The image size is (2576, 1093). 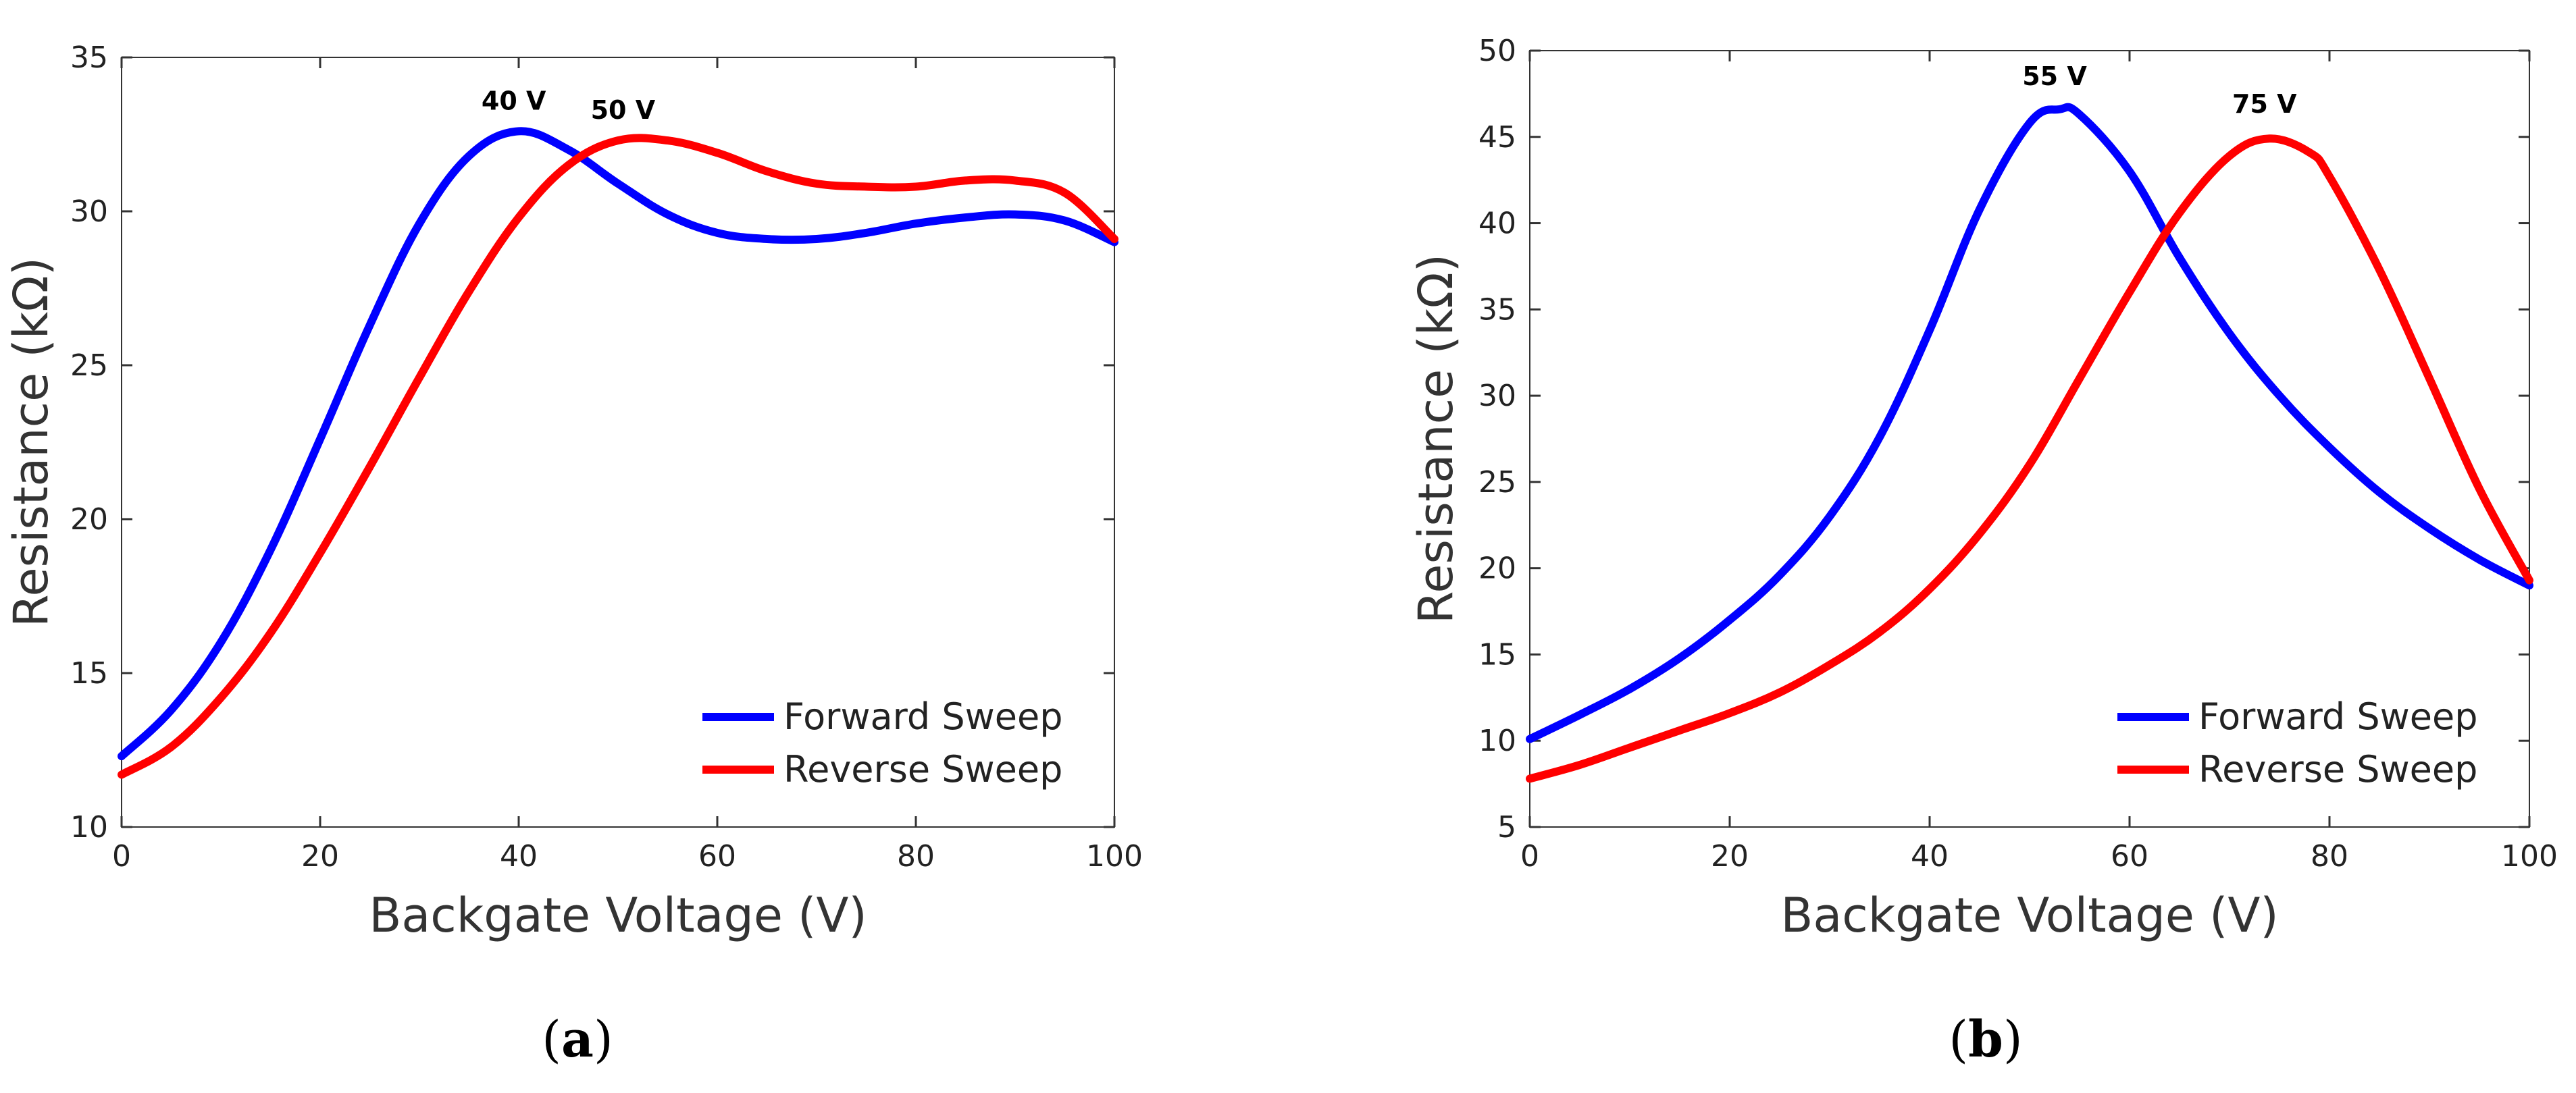 What do you see at coordinates (623, 110) in the screenshot?
I see `peak-annotation: 50 V` at bounding box center [623, 110].